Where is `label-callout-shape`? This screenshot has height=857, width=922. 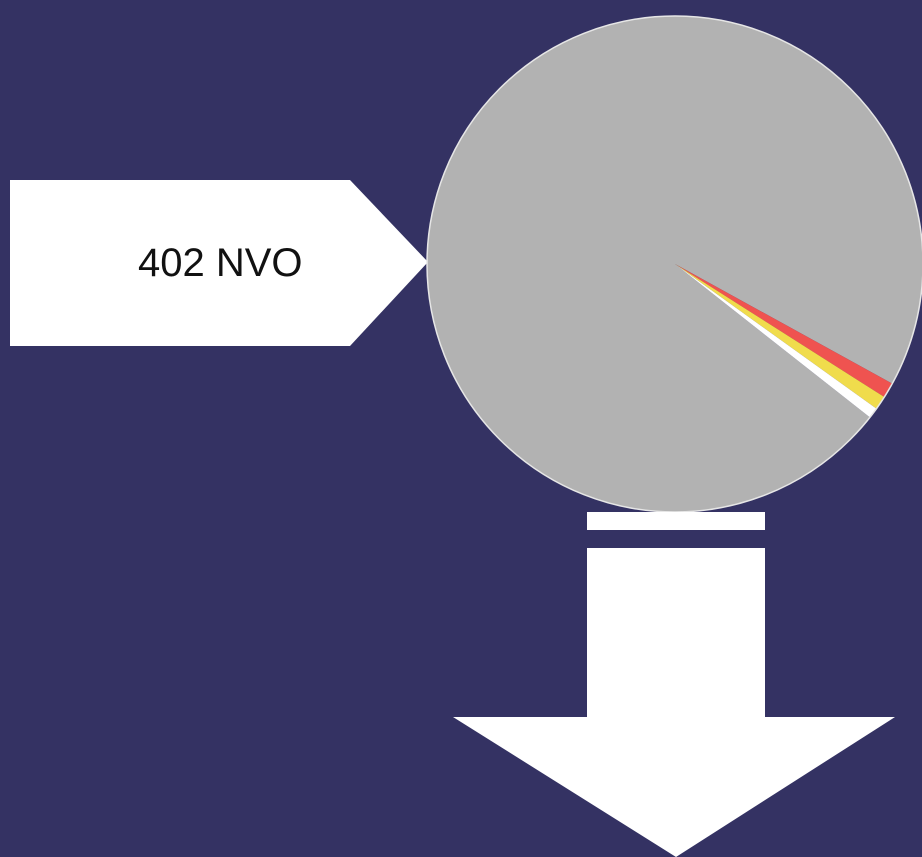
label-callout-shape is located at coordinates (219, 263).